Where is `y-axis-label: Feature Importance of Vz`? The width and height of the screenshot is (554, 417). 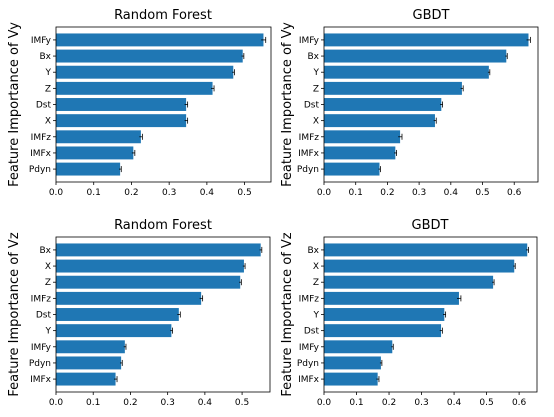 y-axis-label: Feature Importance of Vz is located at coordinates (14, 314).